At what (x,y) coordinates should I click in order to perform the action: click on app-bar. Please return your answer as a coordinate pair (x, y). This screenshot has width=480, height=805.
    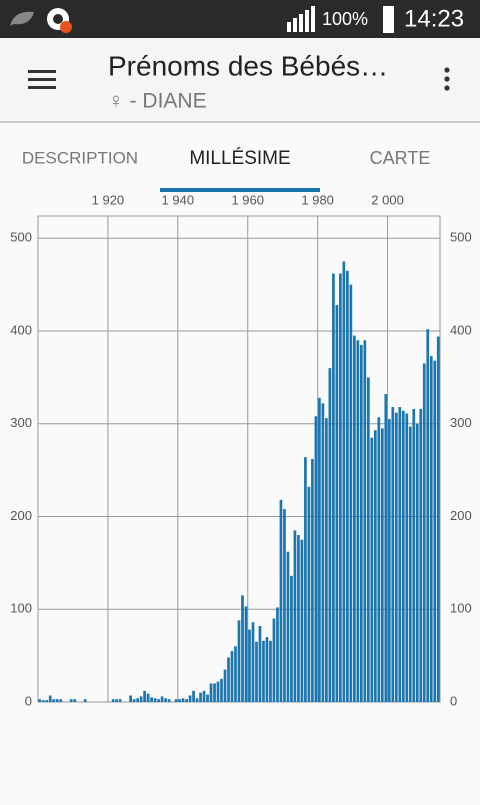
    Looking at the image, I should click on (240, 80).